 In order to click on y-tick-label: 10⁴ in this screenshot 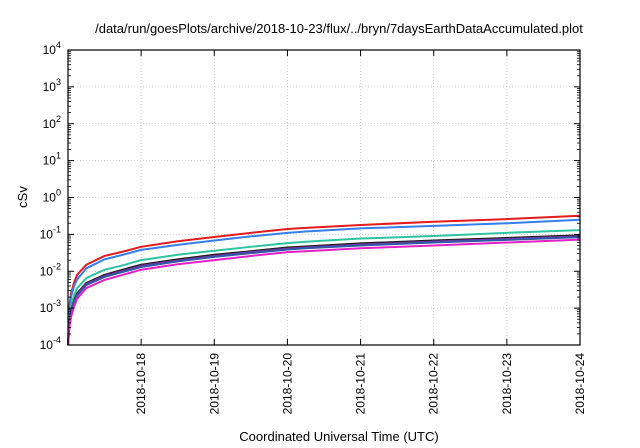, I will do `click(52, 48)`.